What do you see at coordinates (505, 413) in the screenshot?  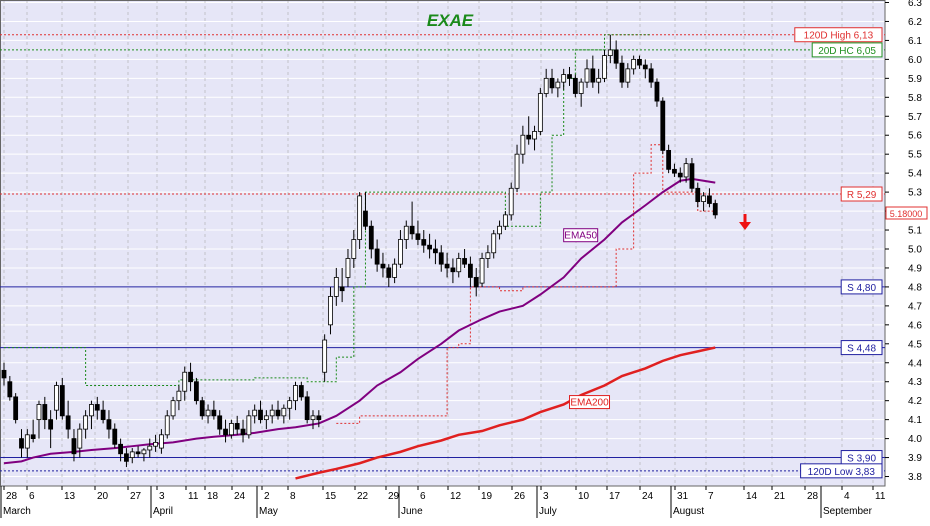 I see `series-line-ema200` at bounding box center [505, 413].